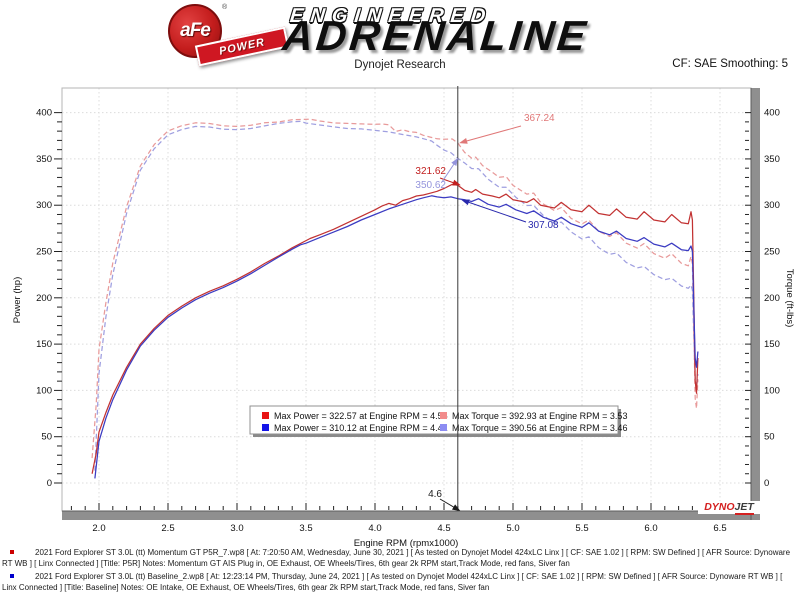 The image size is (800, 600). Describe the element at coordinates (411, 515) in the screenshot. I see `x-axis-band` at that location.